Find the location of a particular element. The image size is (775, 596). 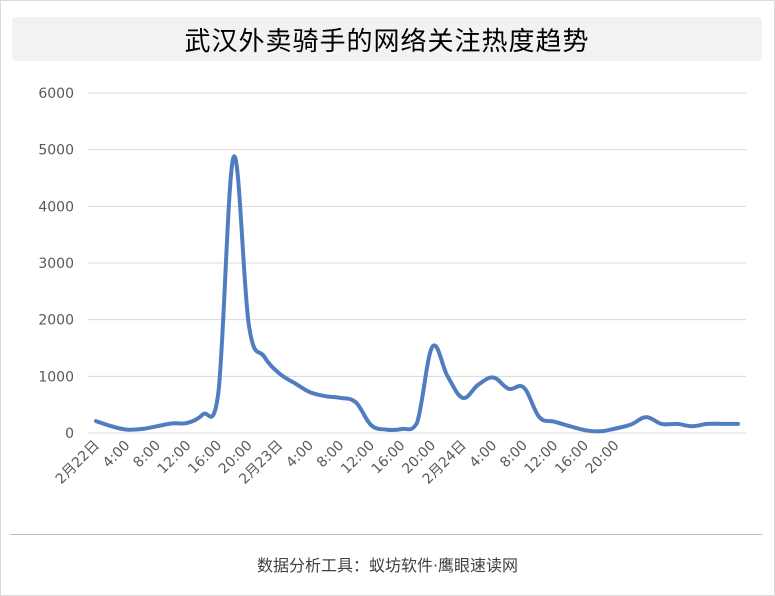

chart-title-bar: 武汉外卖骑手的网络关注热度趋势 is located at coordinates (387, 39).